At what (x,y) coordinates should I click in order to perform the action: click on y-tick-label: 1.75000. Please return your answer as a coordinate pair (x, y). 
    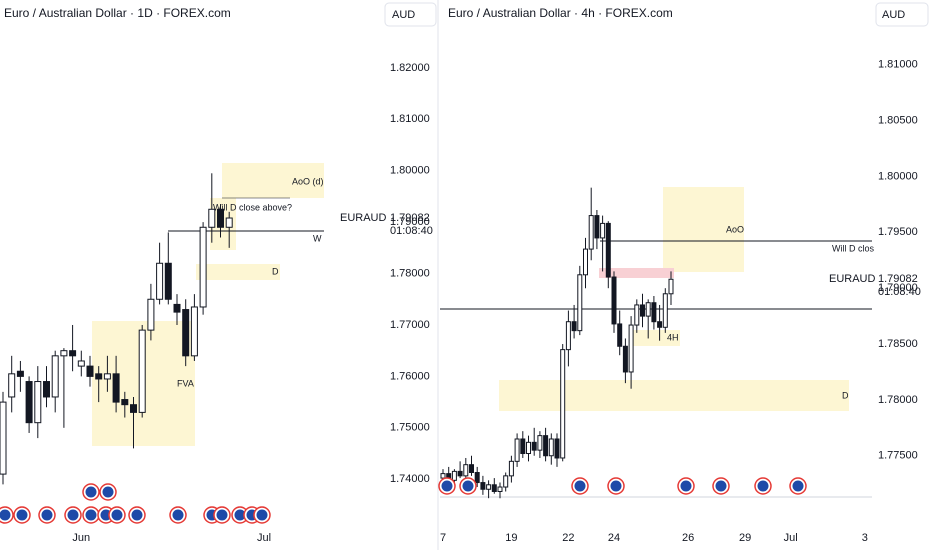
    Looking at the image, I should click on (410, 428).